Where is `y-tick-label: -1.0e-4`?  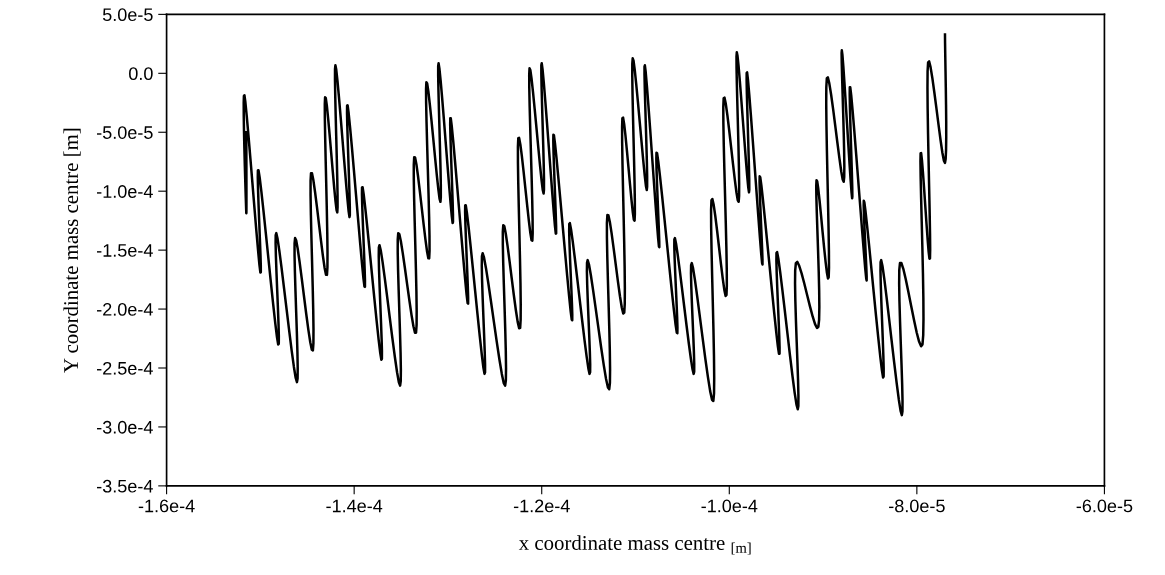 y-tick-label: -1.0e-4 is located at coordinates (125, 191).